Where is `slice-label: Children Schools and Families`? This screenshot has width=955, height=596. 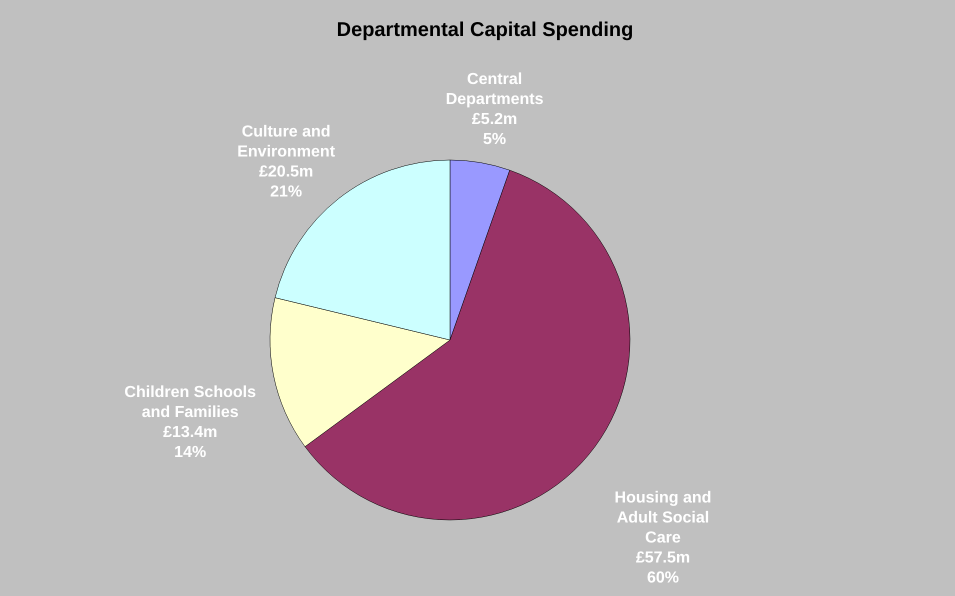
slice-label: Children Schools and Families is located at coordinates (190, 403).